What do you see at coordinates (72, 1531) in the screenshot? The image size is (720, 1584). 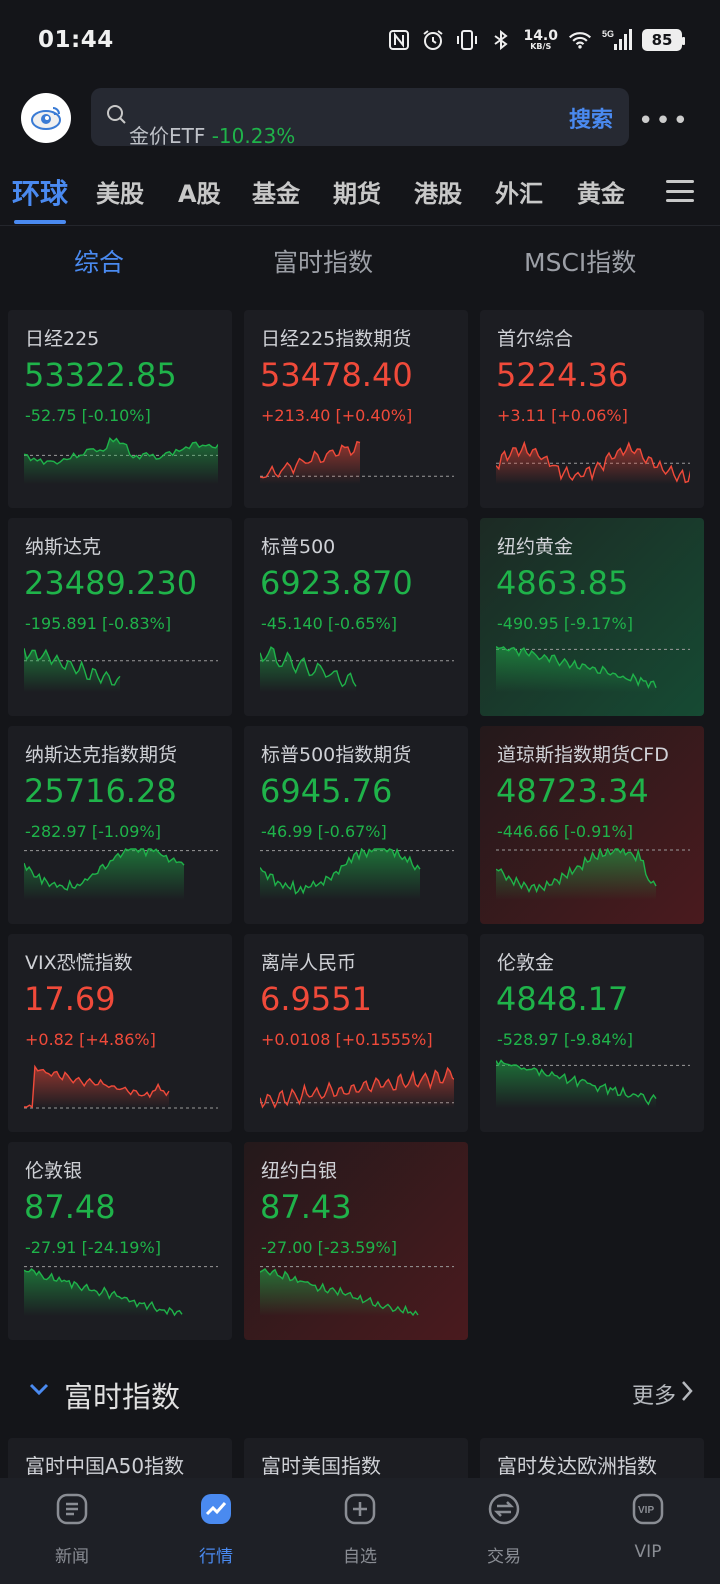 I see `nav-news: 新闻` at bounding box center [72, 1531].